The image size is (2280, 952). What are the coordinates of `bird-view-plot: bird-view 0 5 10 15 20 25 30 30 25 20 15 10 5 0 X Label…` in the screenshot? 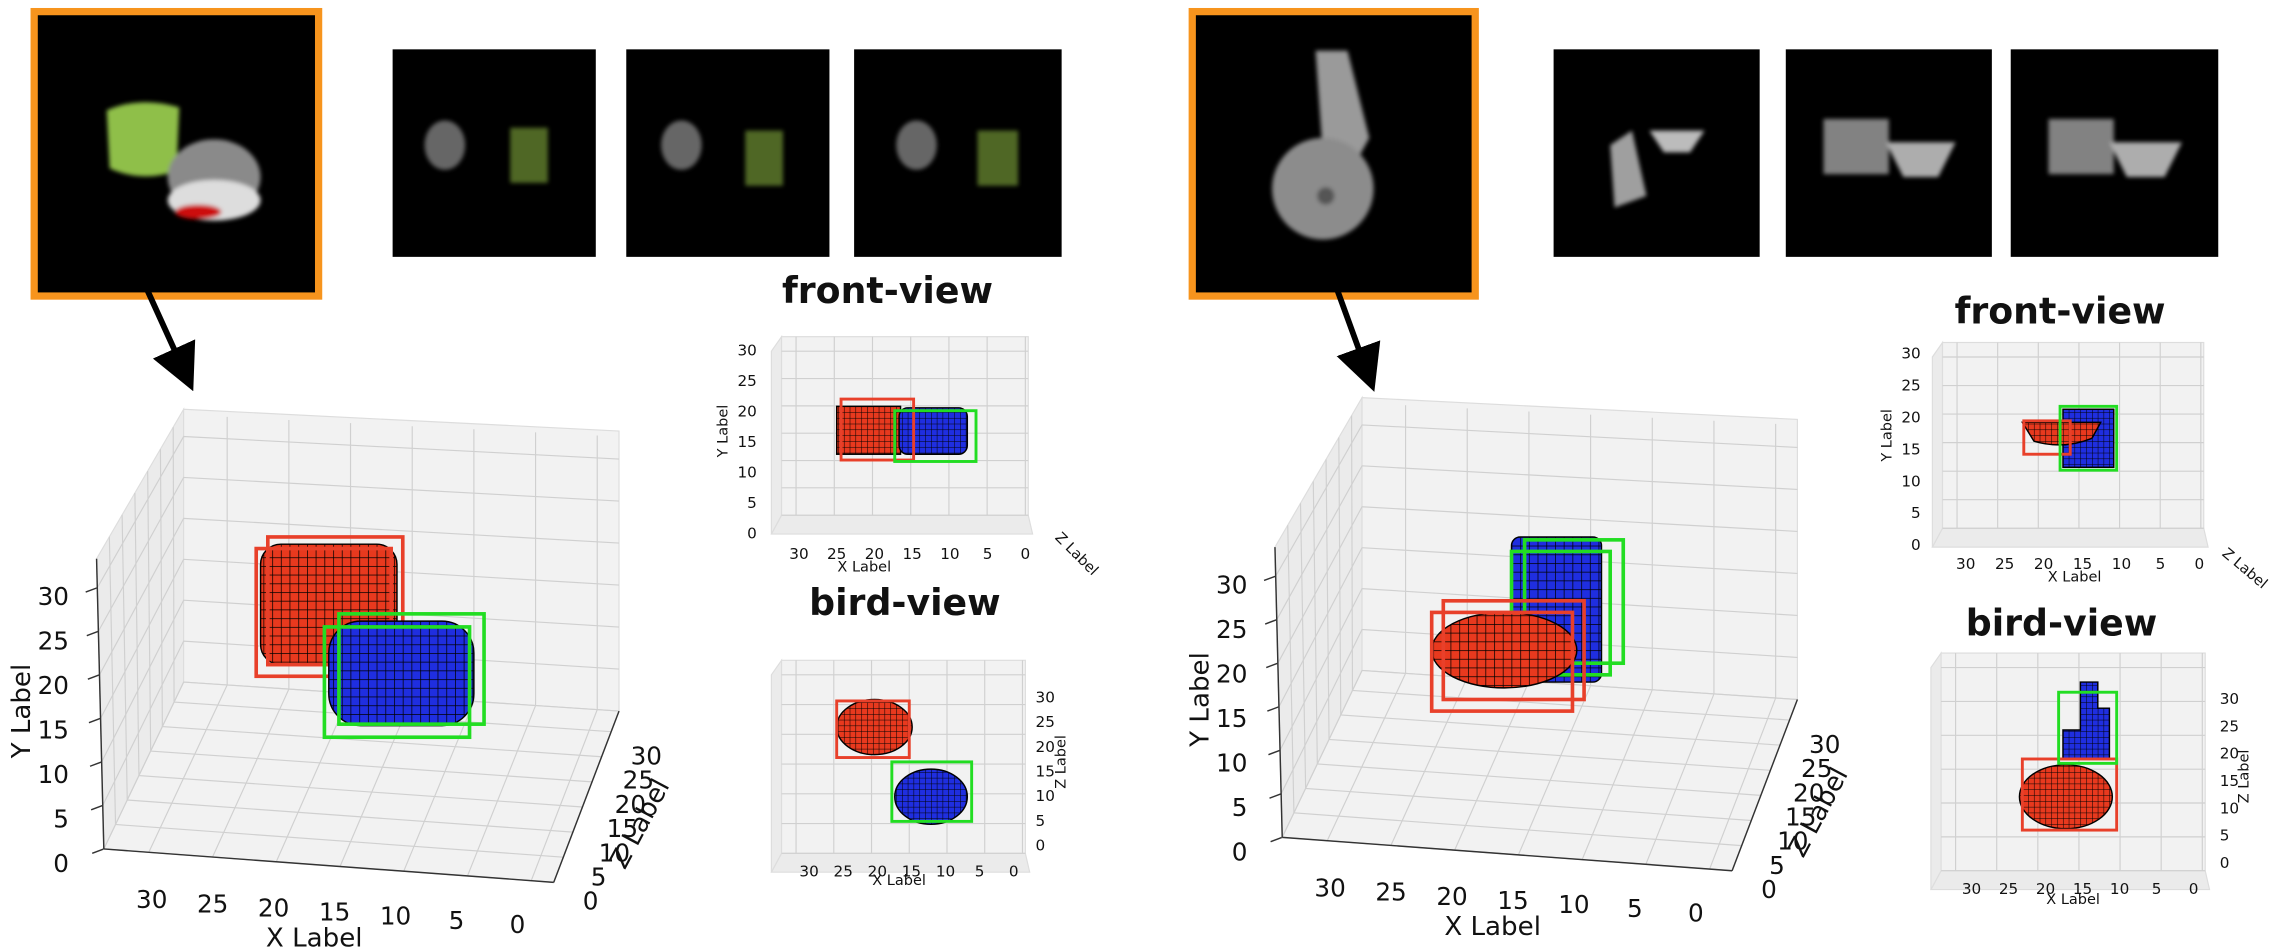 It's located at (2090, 754).